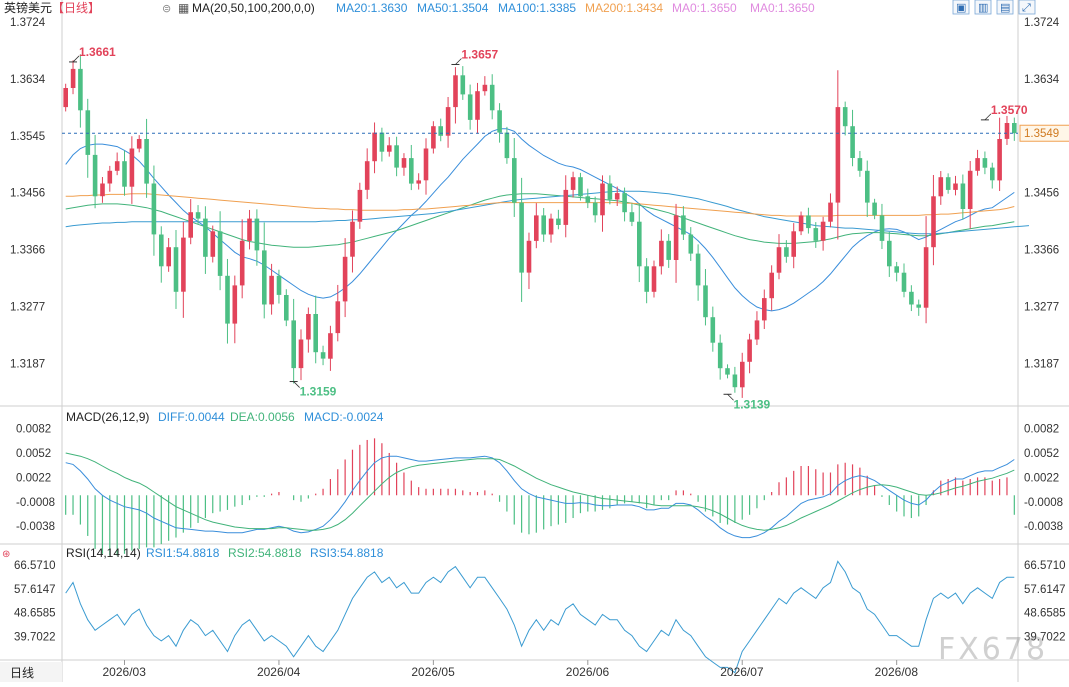 The image size is (1069, 687). What do you see at coordinates (1005, 7) in the screenshot?
I see `chart-style-icon` at bounding box center [1005, 7].